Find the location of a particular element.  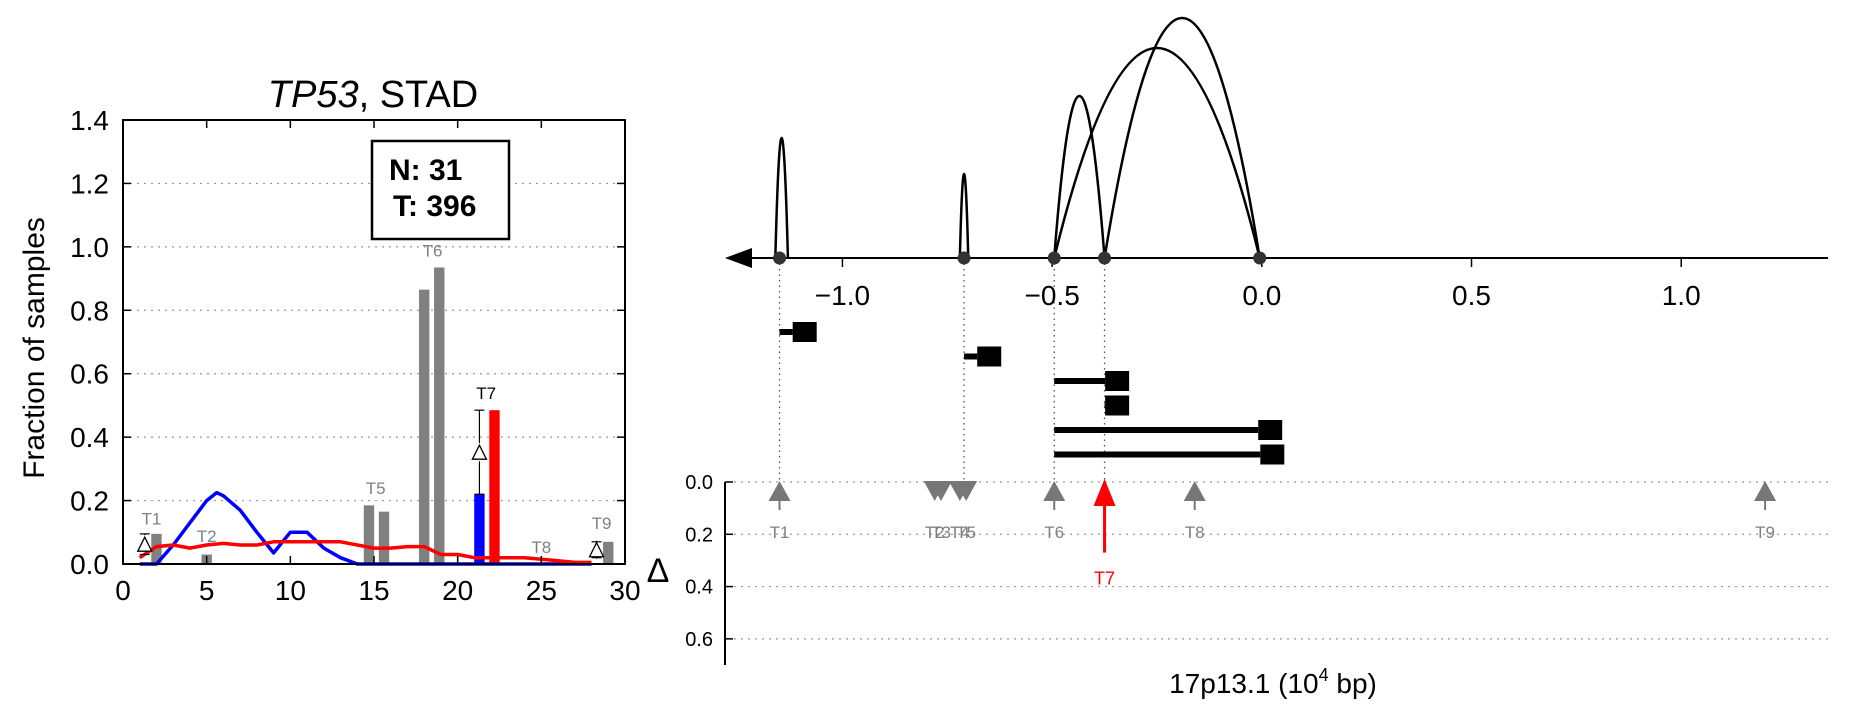

delta-axis: 0.0 0.2 0.4 0.6 is located at coordinates (709, 568).